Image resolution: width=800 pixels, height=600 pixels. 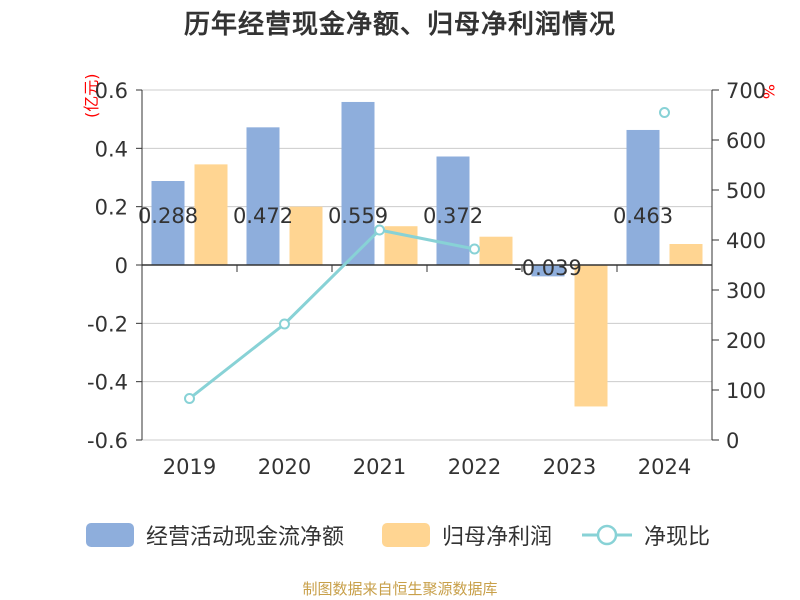 I want to click on source-note: 制图数据来自恒生聚源数据库, so click(x=400, y=589).